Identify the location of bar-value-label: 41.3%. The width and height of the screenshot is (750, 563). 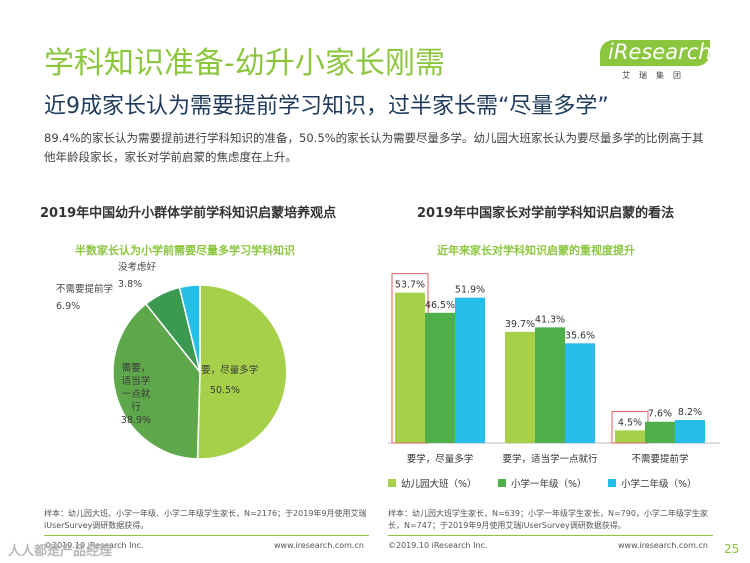
(550, 319).